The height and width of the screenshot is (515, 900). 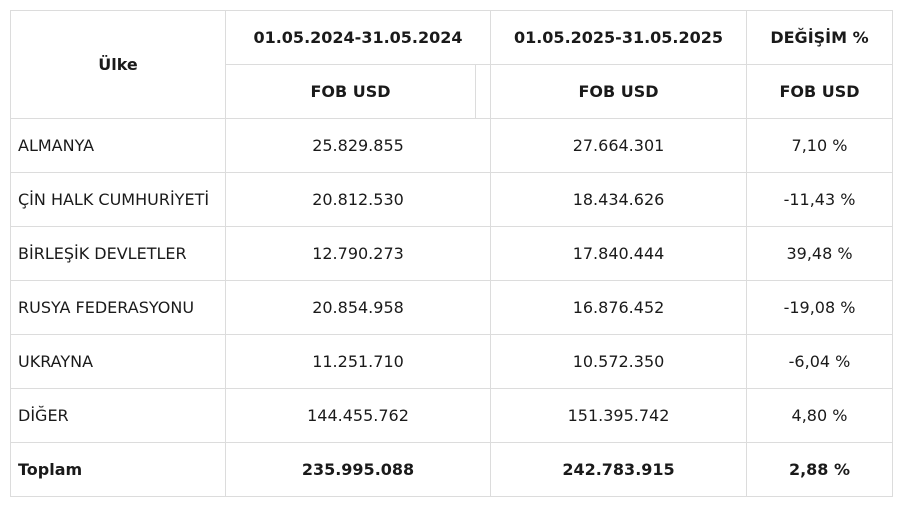 I want to click on value-2024-cell: 20.854.958, so click(x=358, y=307).